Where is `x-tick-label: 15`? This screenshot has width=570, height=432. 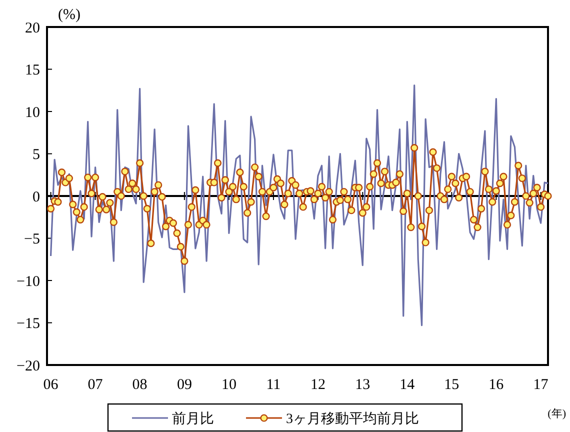 x-tick-label: 15 is located at coordinates (452, 385).